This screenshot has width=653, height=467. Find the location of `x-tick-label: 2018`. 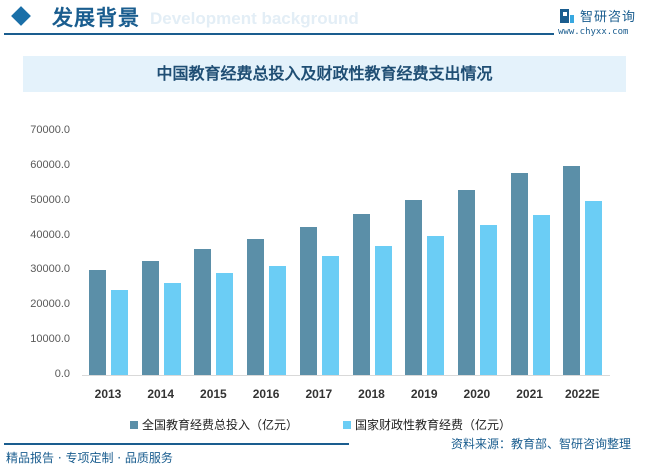

x-tick-label: 2018 is located at coordinates (371, 394).